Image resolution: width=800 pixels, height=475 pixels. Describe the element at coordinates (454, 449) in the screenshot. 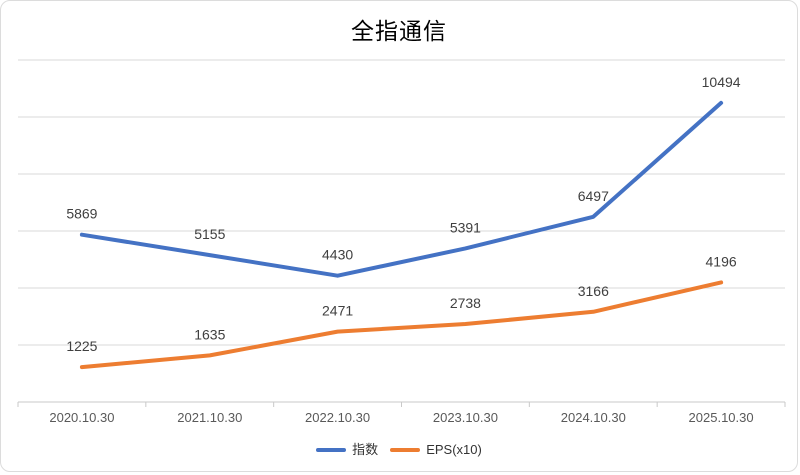

I see `legend-label-eps: EPS(x10)` at that location.